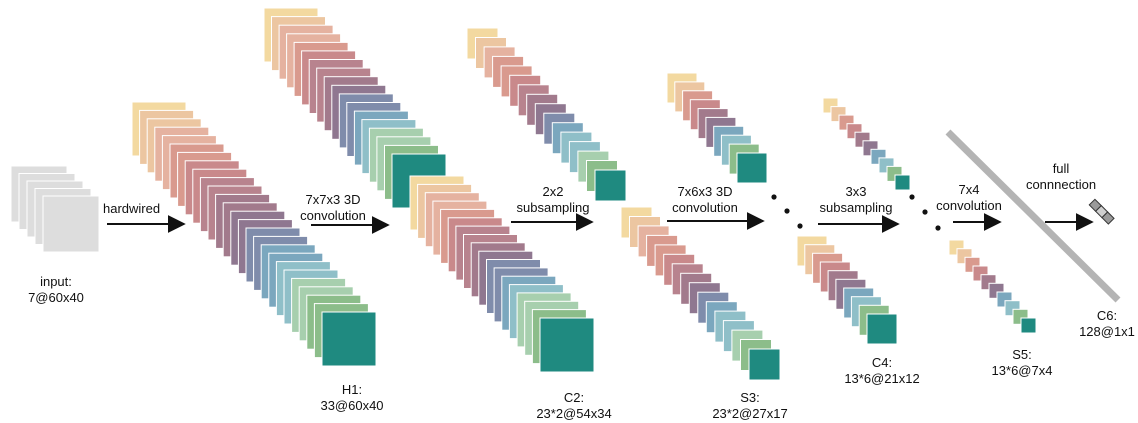 Image resolution: width=1138 pixels, height=423 pixels. Describe the element at coordinates (1108, 218) in the screenshot. I see `output-unit-cell` at that location.